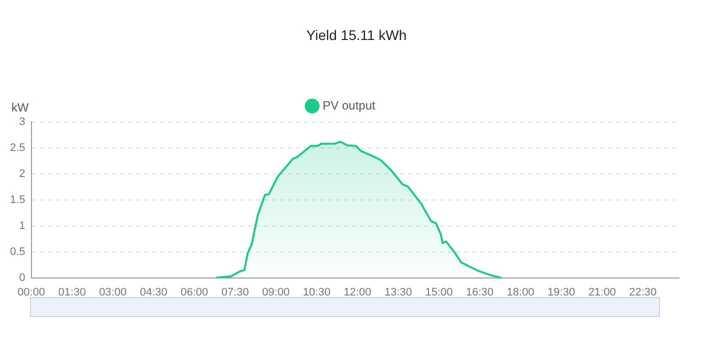 This screenshot has height=353, width=713. What do you see at coordinates (349, 105) in the screenshot?
I see `legend-label: PV output` at bounding box center [349, 105].